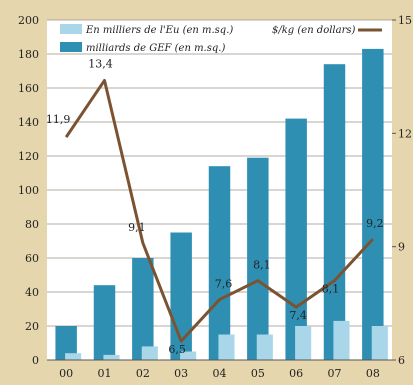 This screenshot has width=413, height=385. What do you see at coordinates (28, 88) in the screenshot?
I see `left-tick-label: 160` at bounding box center [28, 88].